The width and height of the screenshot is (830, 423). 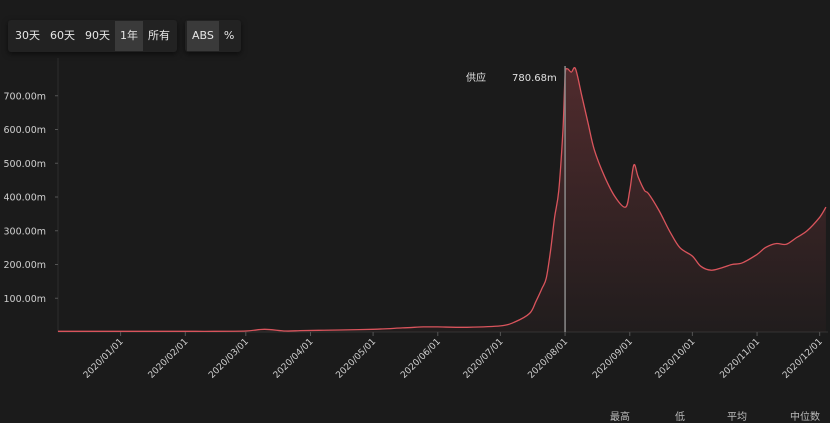 I want to click on y-tick-label: 600.00m, so click(x=25, y=130).